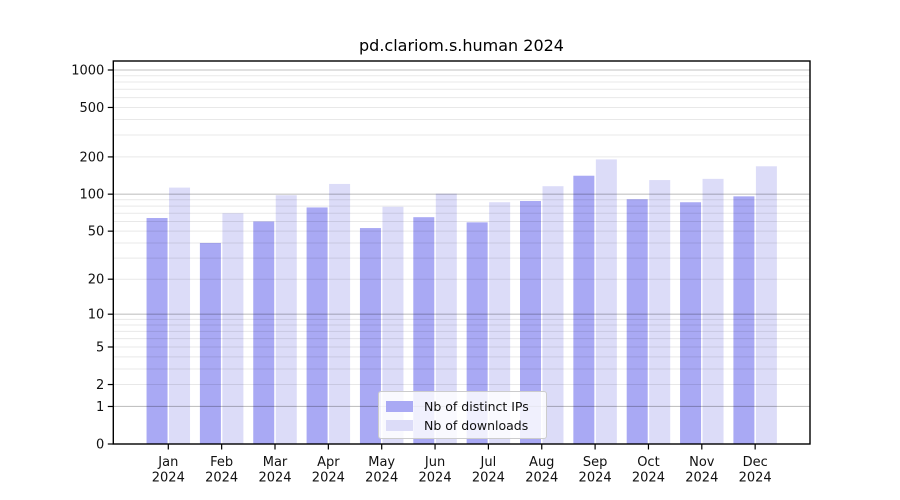 The image size is (900, 500). Describe the element at coordinates (553, 315) in the screenshot. I see `bar-downloads-aug` at that location.